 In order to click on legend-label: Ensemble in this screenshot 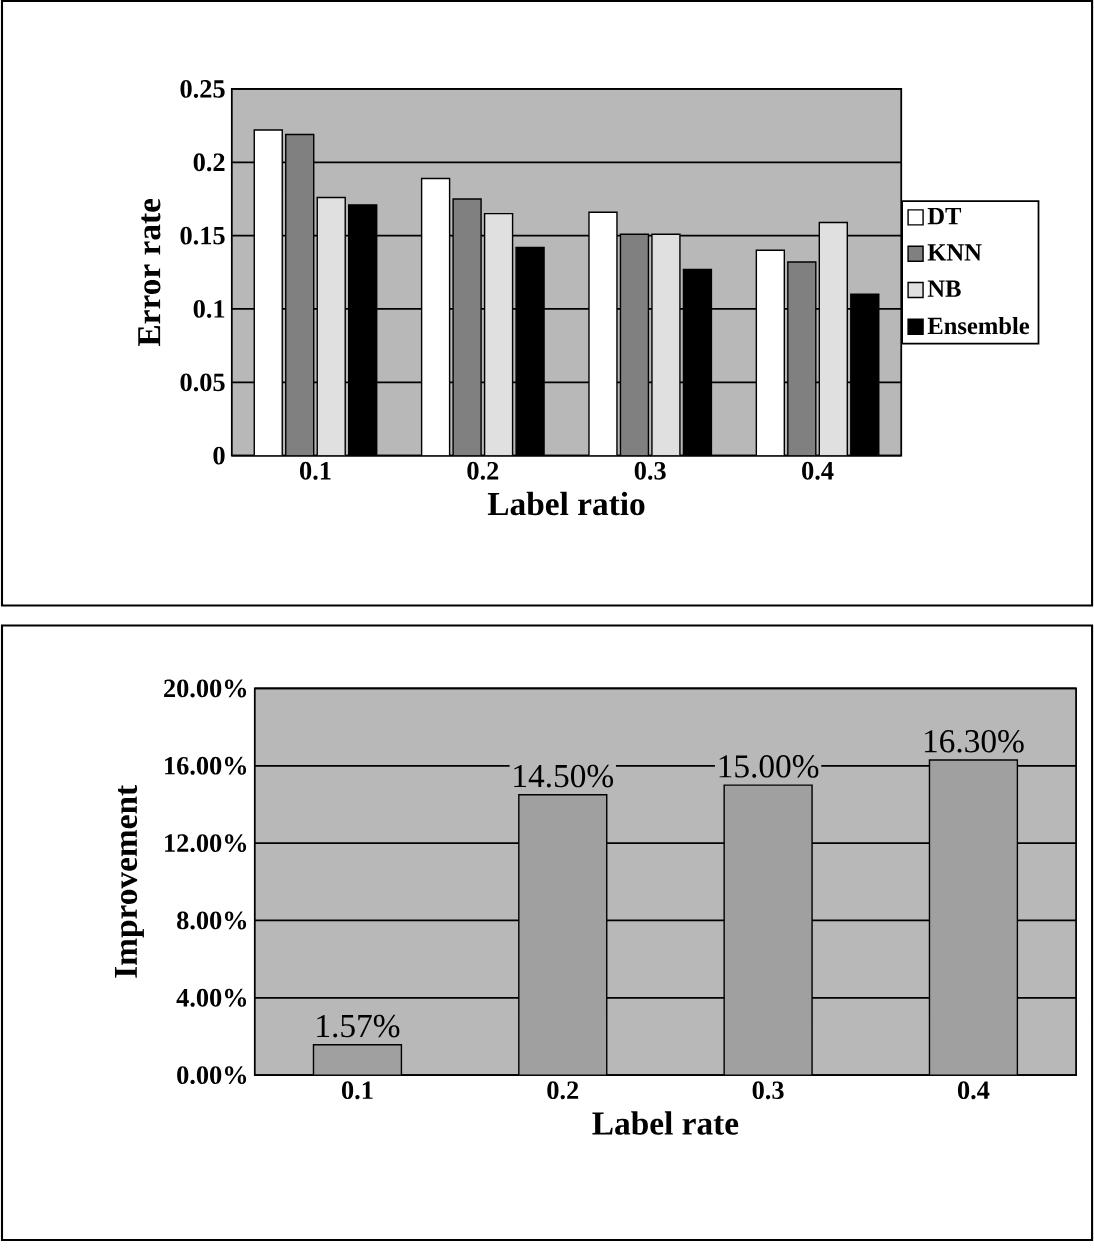, I will do `click(978, 325)`.